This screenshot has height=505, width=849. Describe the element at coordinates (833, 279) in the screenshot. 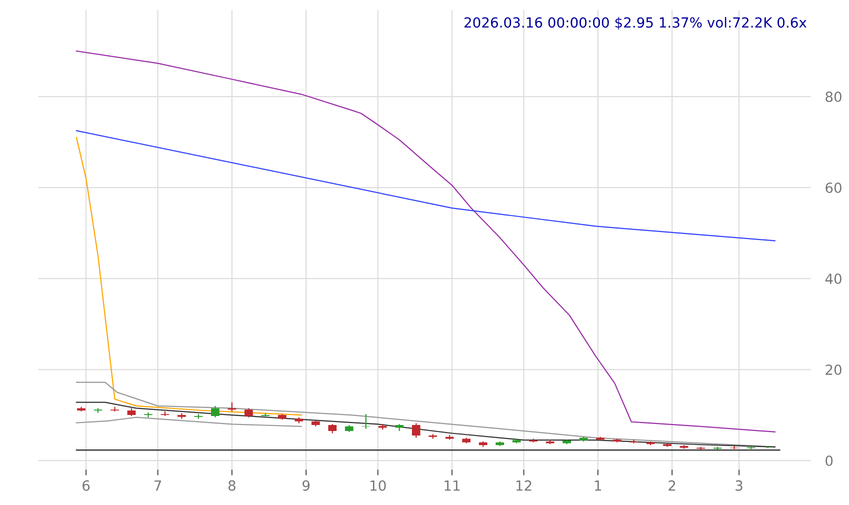

I see `y-tick-label: 40` at that location.